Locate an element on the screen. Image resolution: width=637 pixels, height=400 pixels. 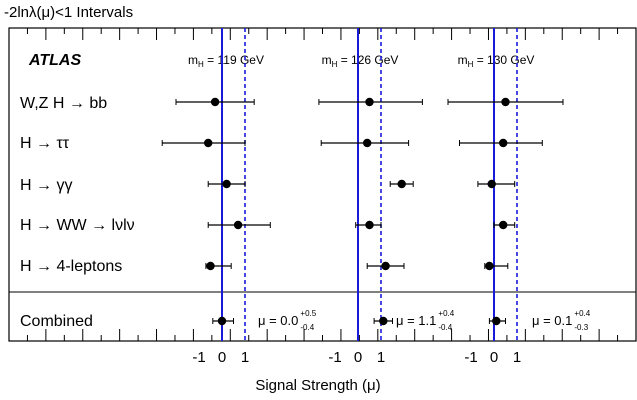
combined-result-label: μ = 0.1 +0.4 -0.3 is located at coordinates (561, 320).